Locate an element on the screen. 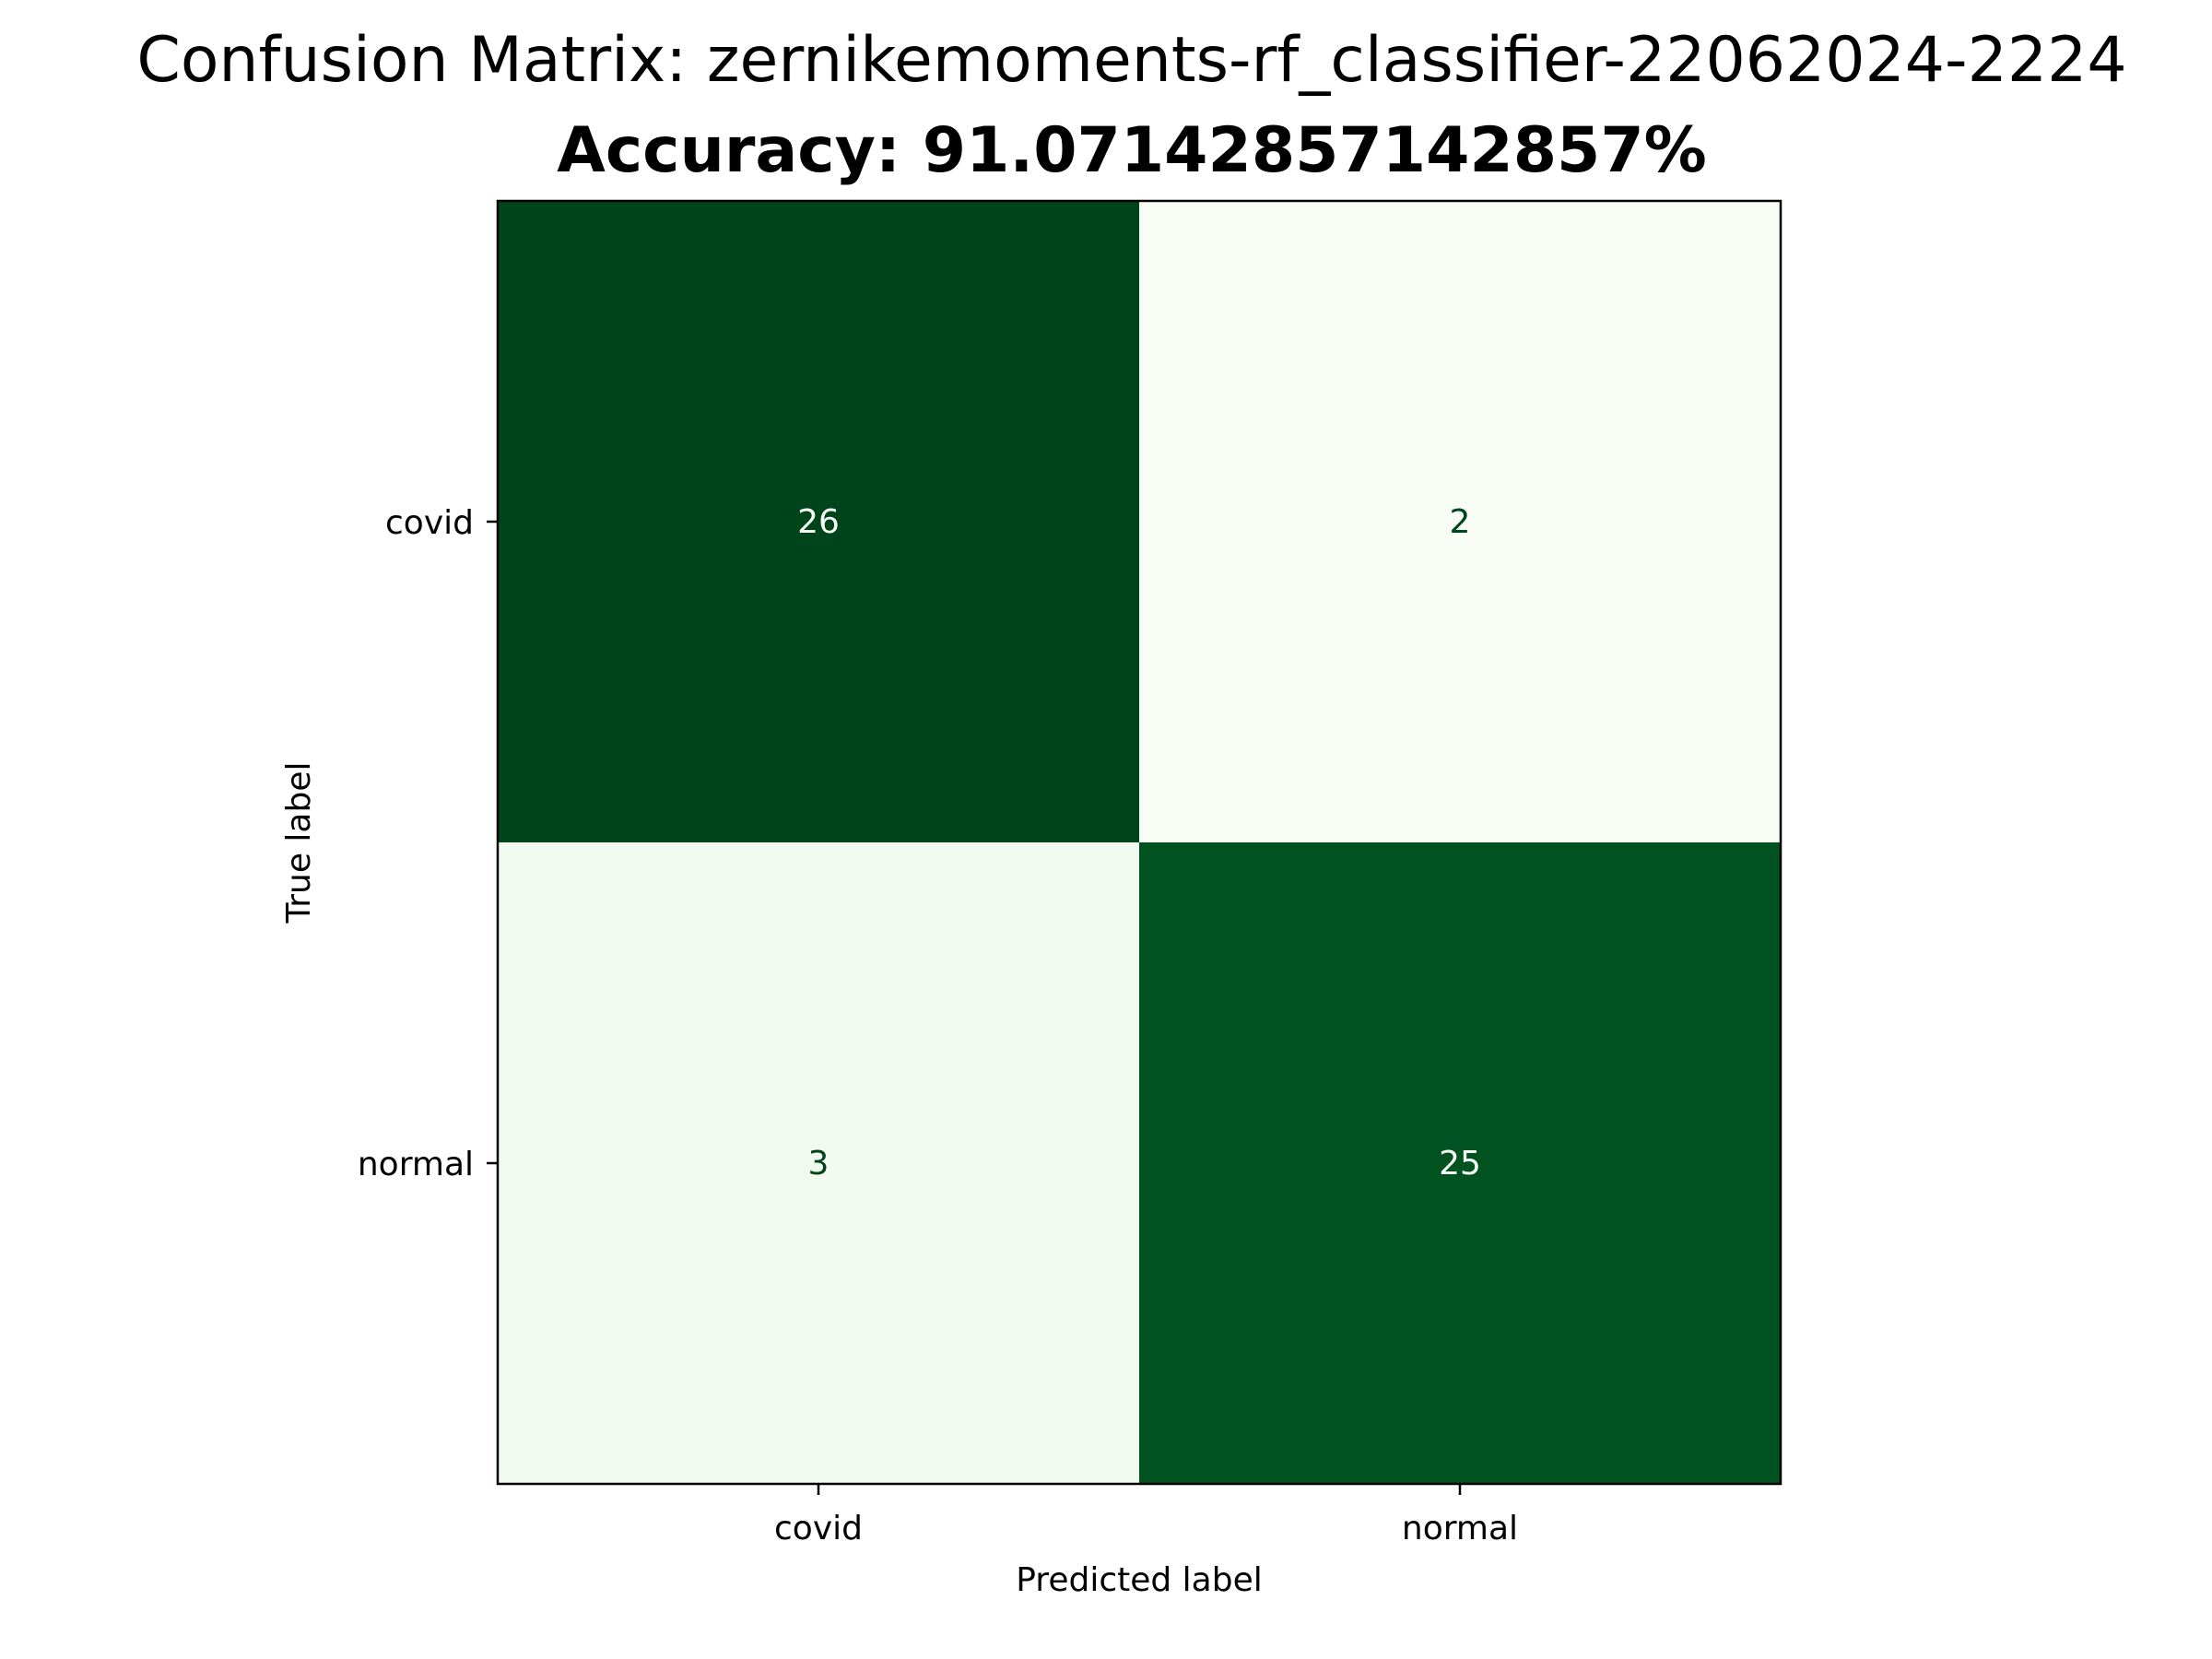 Image resolution: width=2212 pixels, height=1659 pixels. matrix-cell-normal-covid is located at coordinates (818, 1163).